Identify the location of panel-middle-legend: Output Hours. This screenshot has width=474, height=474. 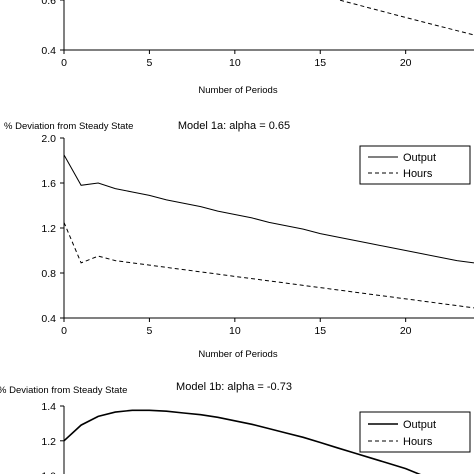
(415, 165).